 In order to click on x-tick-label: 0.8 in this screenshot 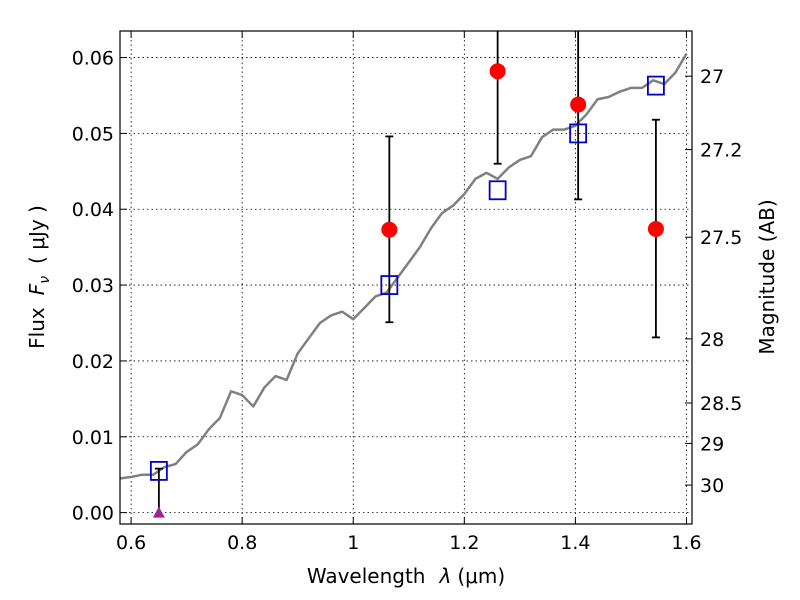, I will do `click(242, 543)`.